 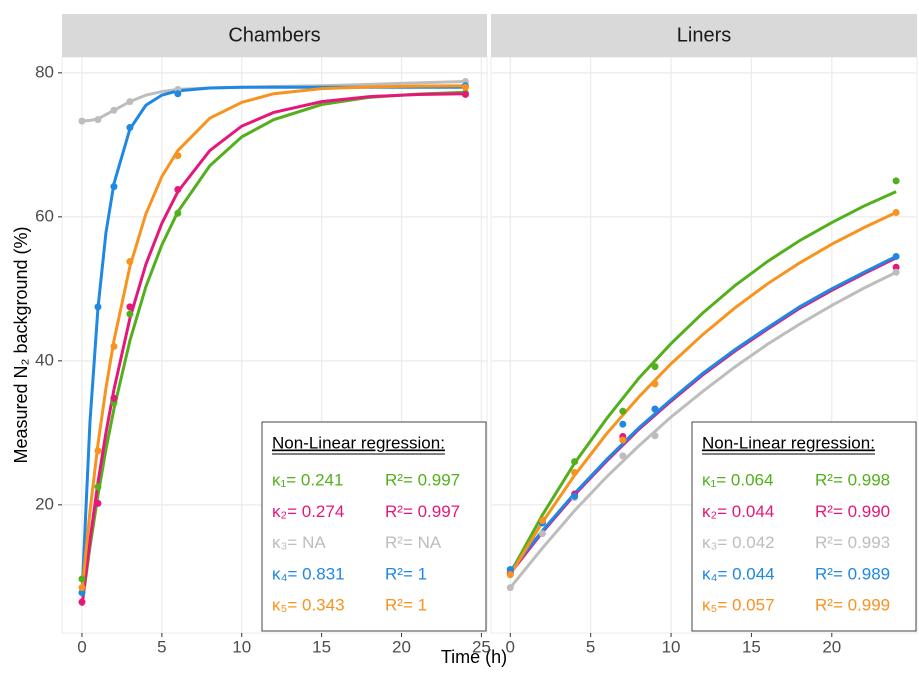 What do you see at coordinates (737, 479) in the screenshot?
I see `legend-entry: κ₁= 0.064` at bounding box center [737, 479].